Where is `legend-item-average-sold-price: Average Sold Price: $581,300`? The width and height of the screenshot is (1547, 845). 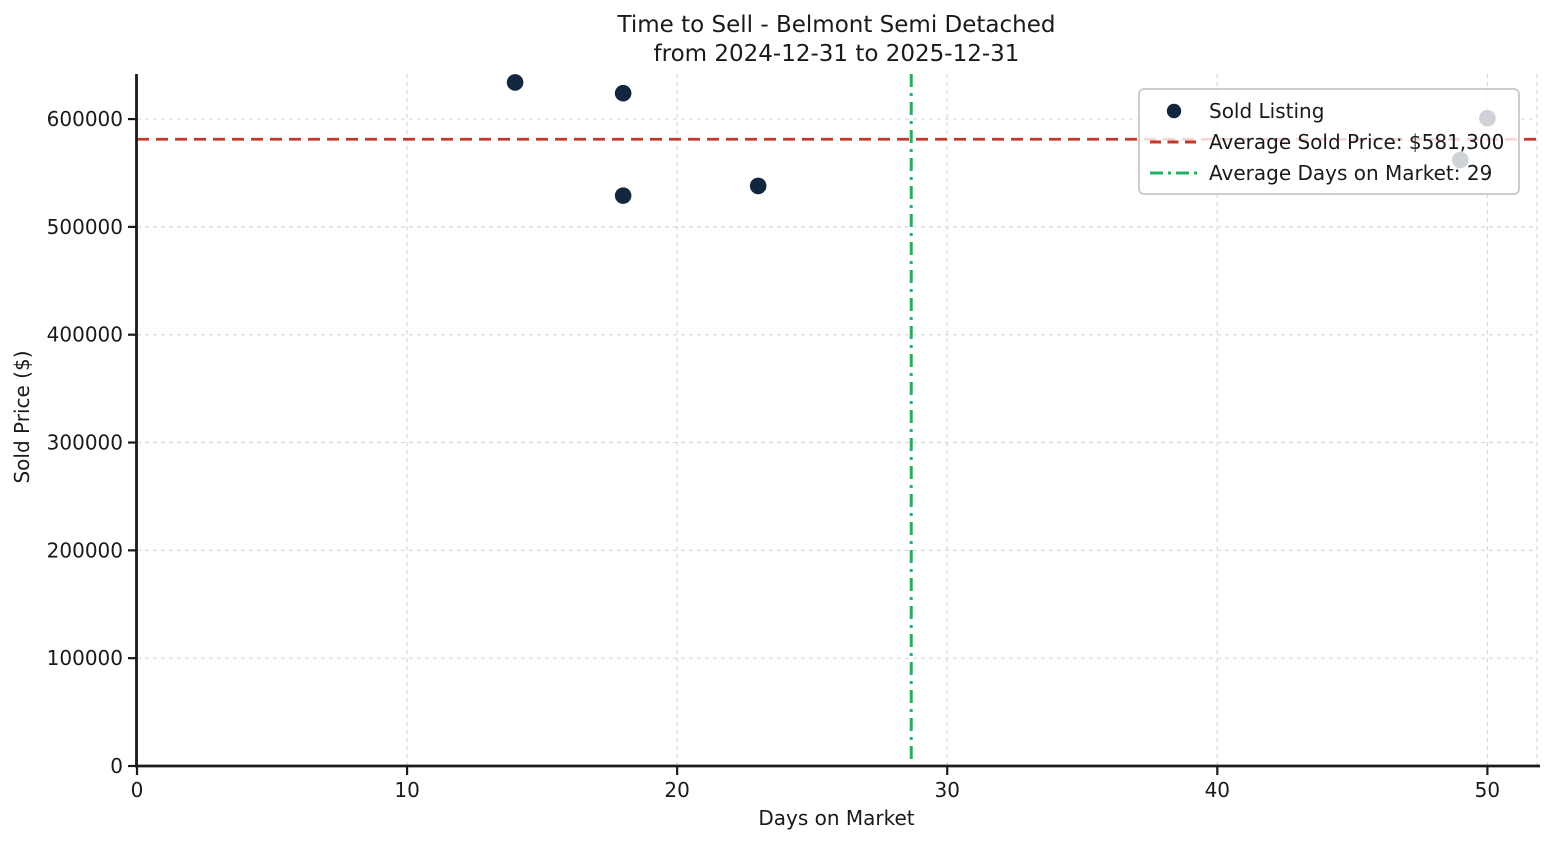 legend-item-average-sold-price: Average Sold Price: $581,300 is located at coordinates (1326, 141).